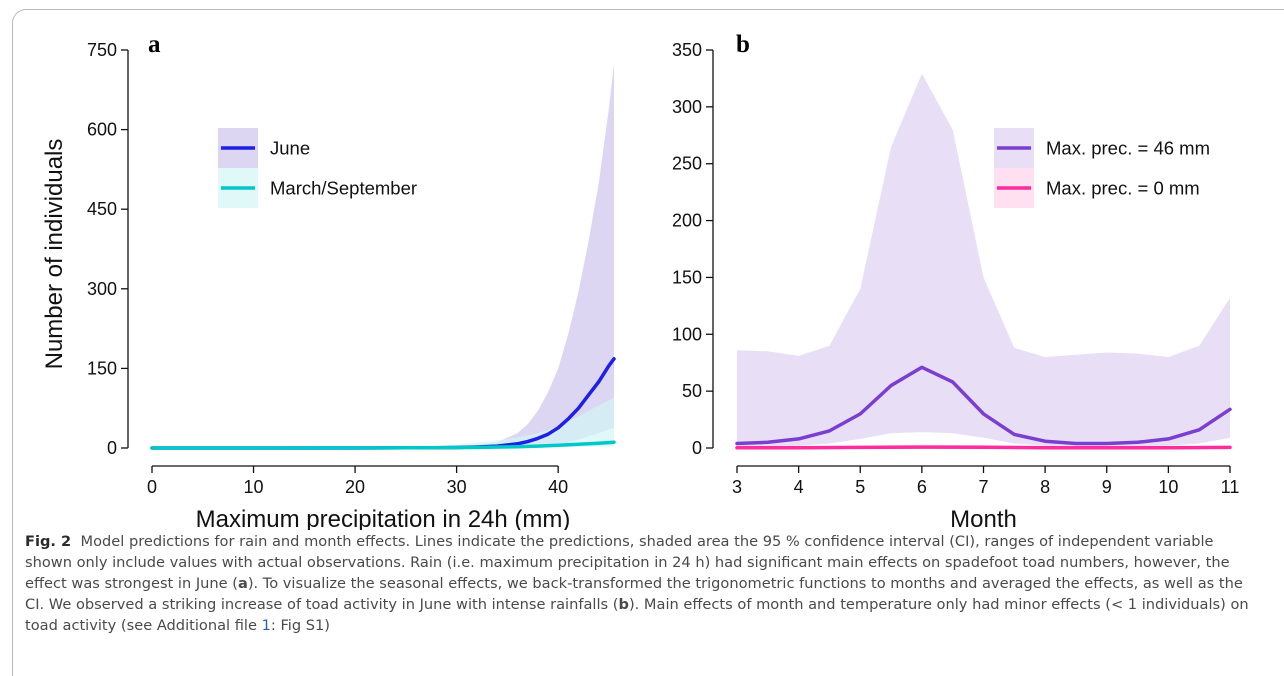 Image resolution: width=1284 pixels, height=676 pixels. What do you see at coordinates (1045, 487) in the screenshot?
I see `x-tick-label-b-5: 8` at bounding box center [1045, 487].